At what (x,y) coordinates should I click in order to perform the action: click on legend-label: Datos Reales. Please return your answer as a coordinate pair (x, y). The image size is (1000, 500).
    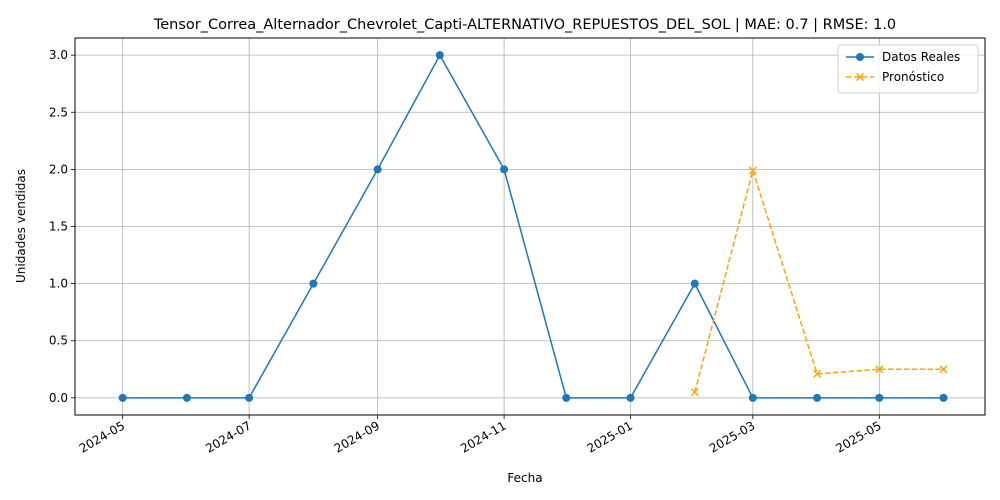
    Looking at the image, I should click on (921, 57).